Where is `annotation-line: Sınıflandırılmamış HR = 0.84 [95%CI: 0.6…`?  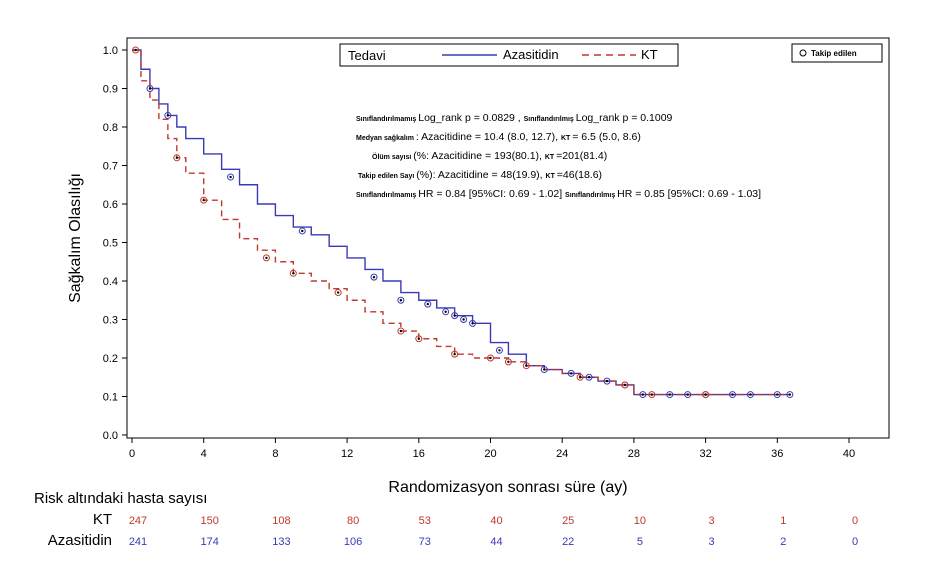 annotation-line: Sınıflandırılmamış HR = 0.84 [95%CI: 0.6… is located at coordinates (558, 194).